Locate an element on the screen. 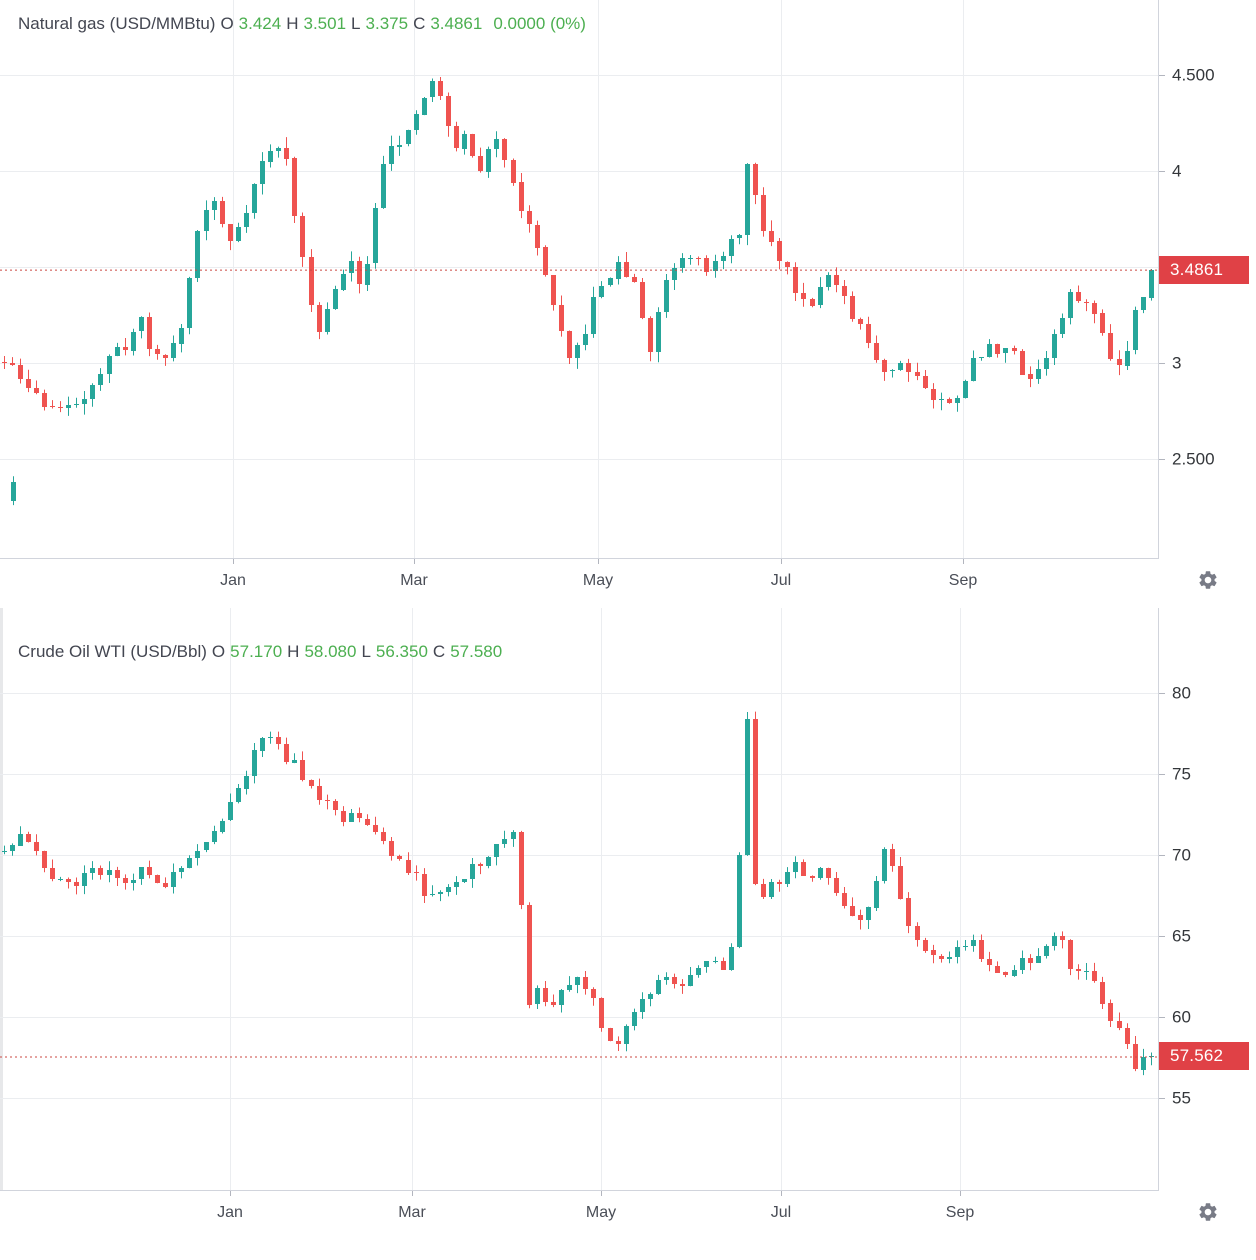 This screenshot has height=1260, width=1256. price-tick-label: 65 is located at coordinates (1181, 936).